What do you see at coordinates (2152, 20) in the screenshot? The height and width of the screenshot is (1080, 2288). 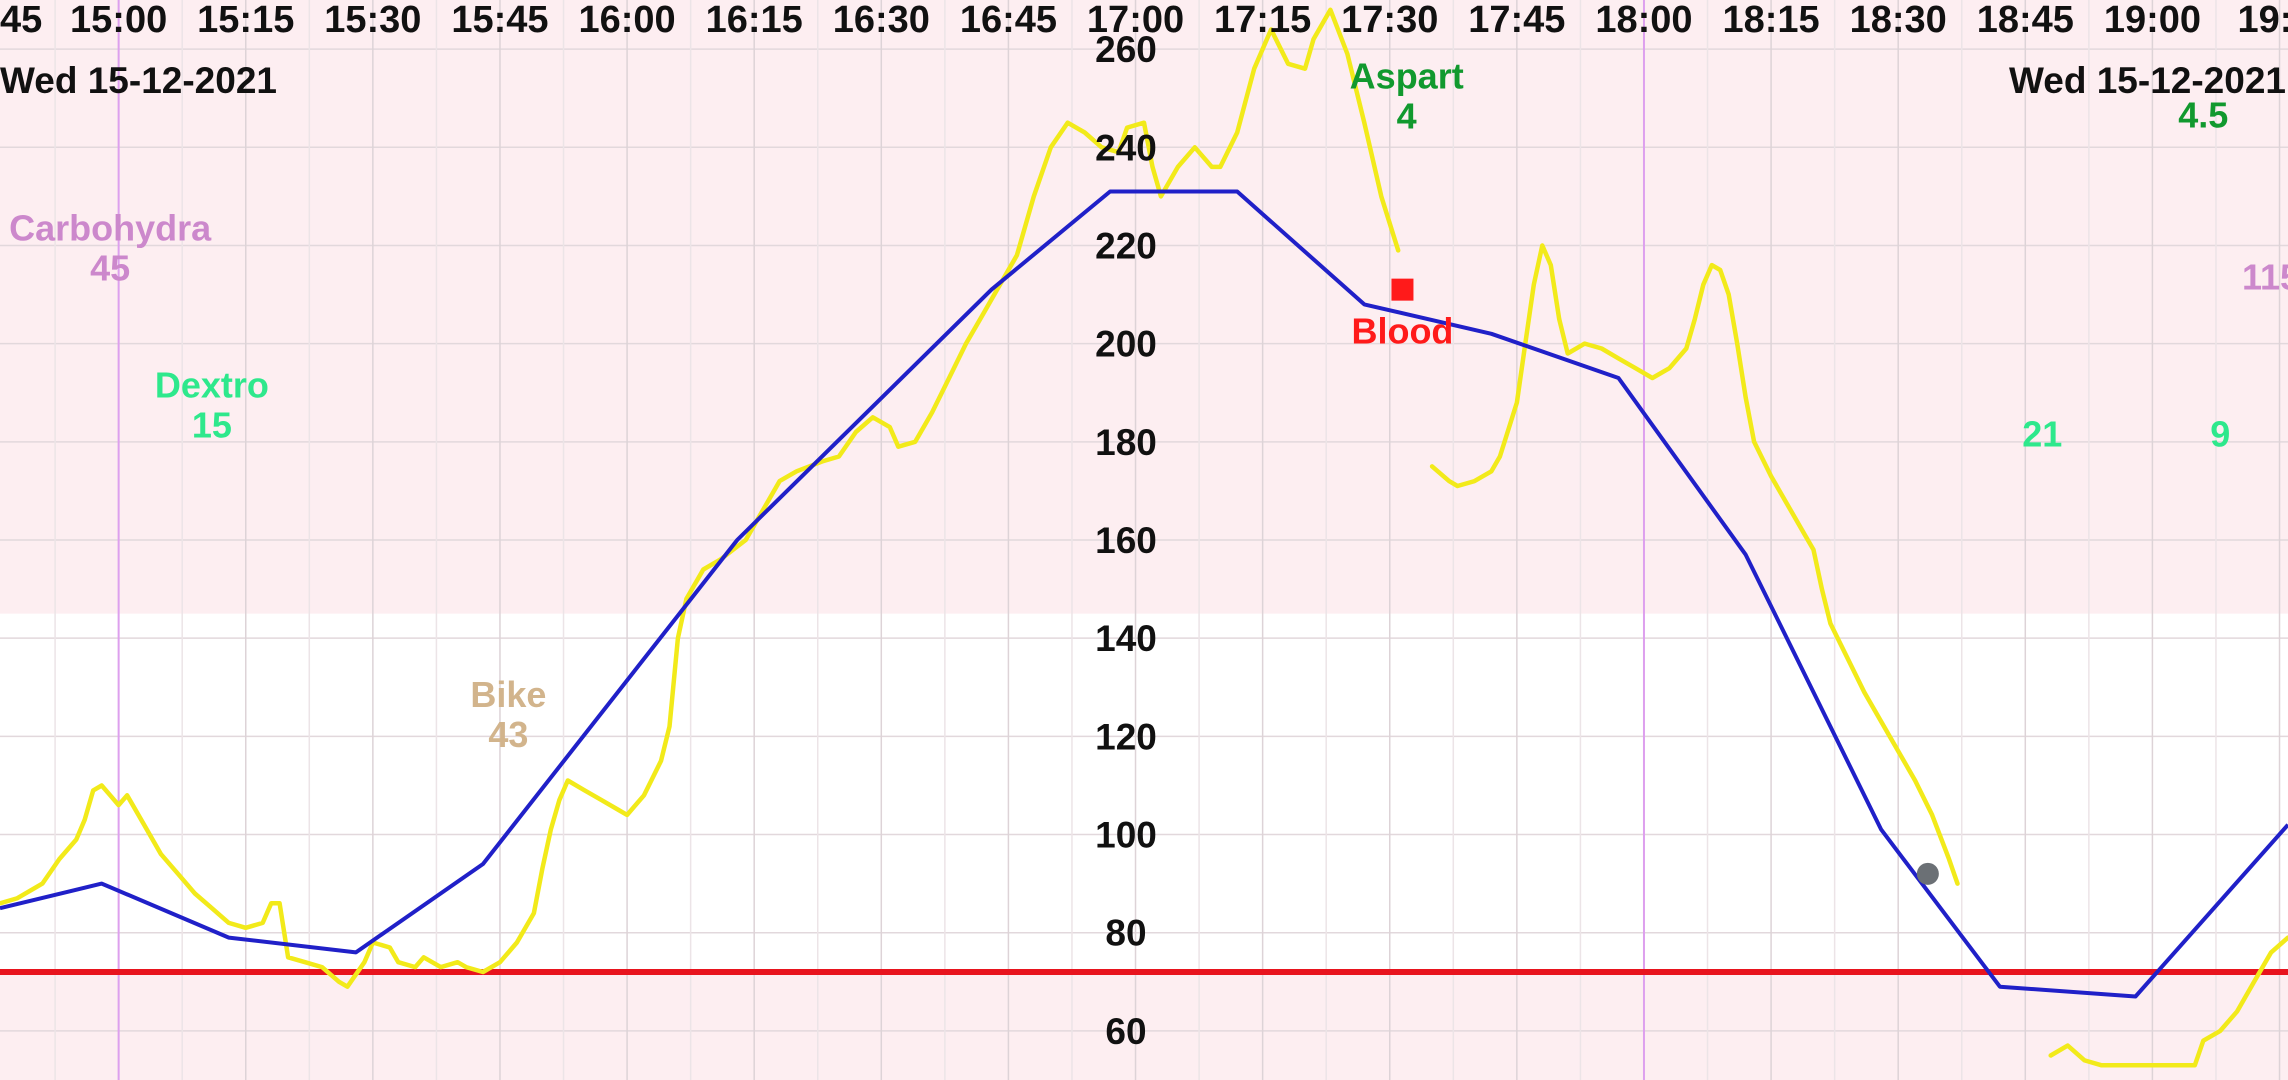 I see `x-tick-label: 19:00` at bounding box center [2152, 20].